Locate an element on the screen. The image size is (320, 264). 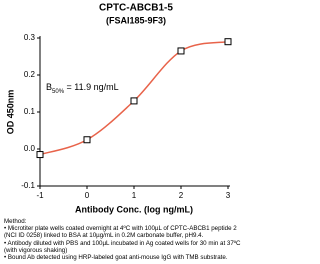
y-tick-label: 0.1 is located at coordinates (30, 111).